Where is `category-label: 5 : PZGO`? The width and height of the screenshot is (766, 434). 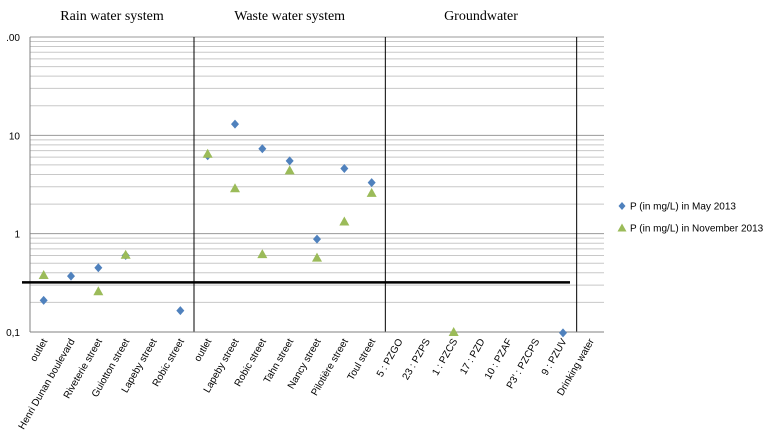
category-label: 5 : PZGO is located at coordinates (390, 358).